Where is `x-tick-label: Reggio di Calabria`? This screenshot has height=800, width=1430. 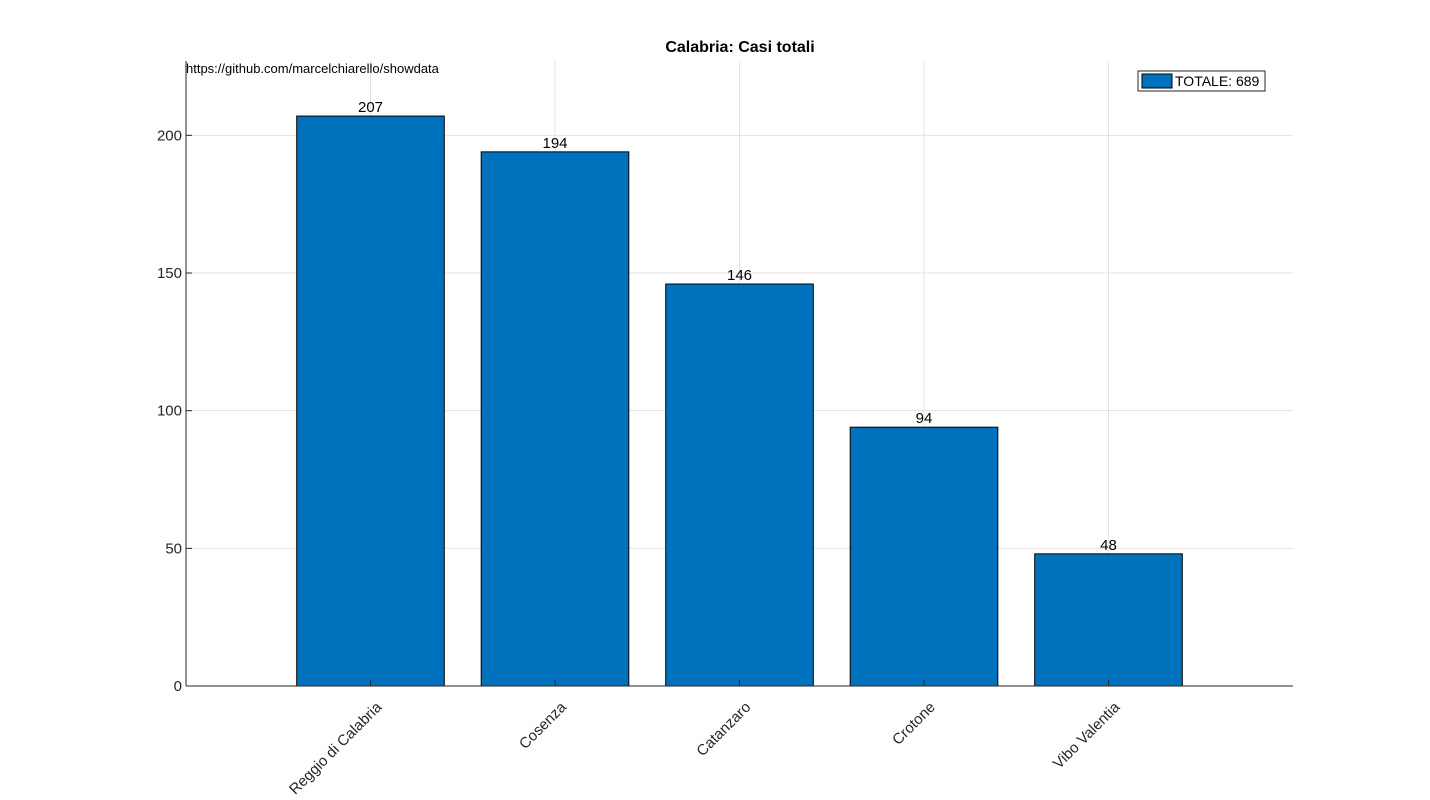
x-tick-label: Reggio di Calabria is located at coordinates (336, 748).